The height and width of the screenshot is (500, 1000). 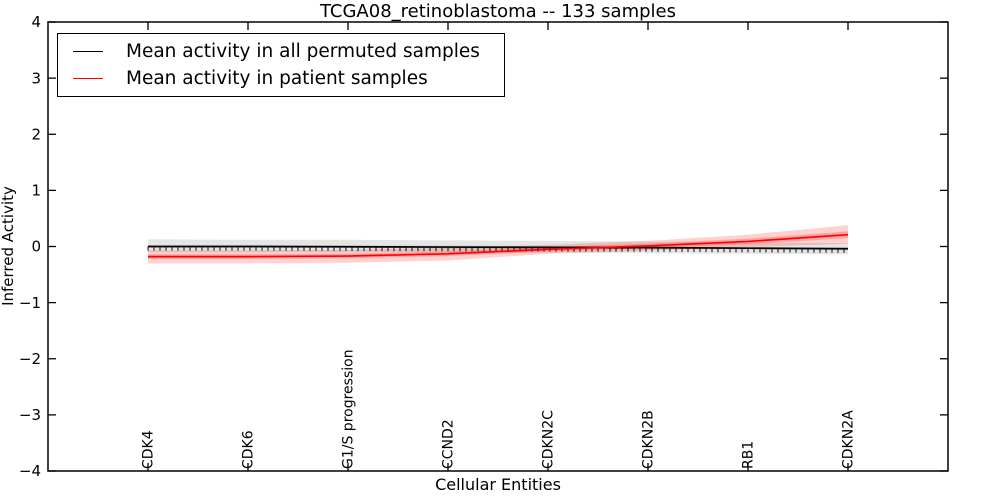 I want to click on series-1-outer-band, so click(x=498, y=244).